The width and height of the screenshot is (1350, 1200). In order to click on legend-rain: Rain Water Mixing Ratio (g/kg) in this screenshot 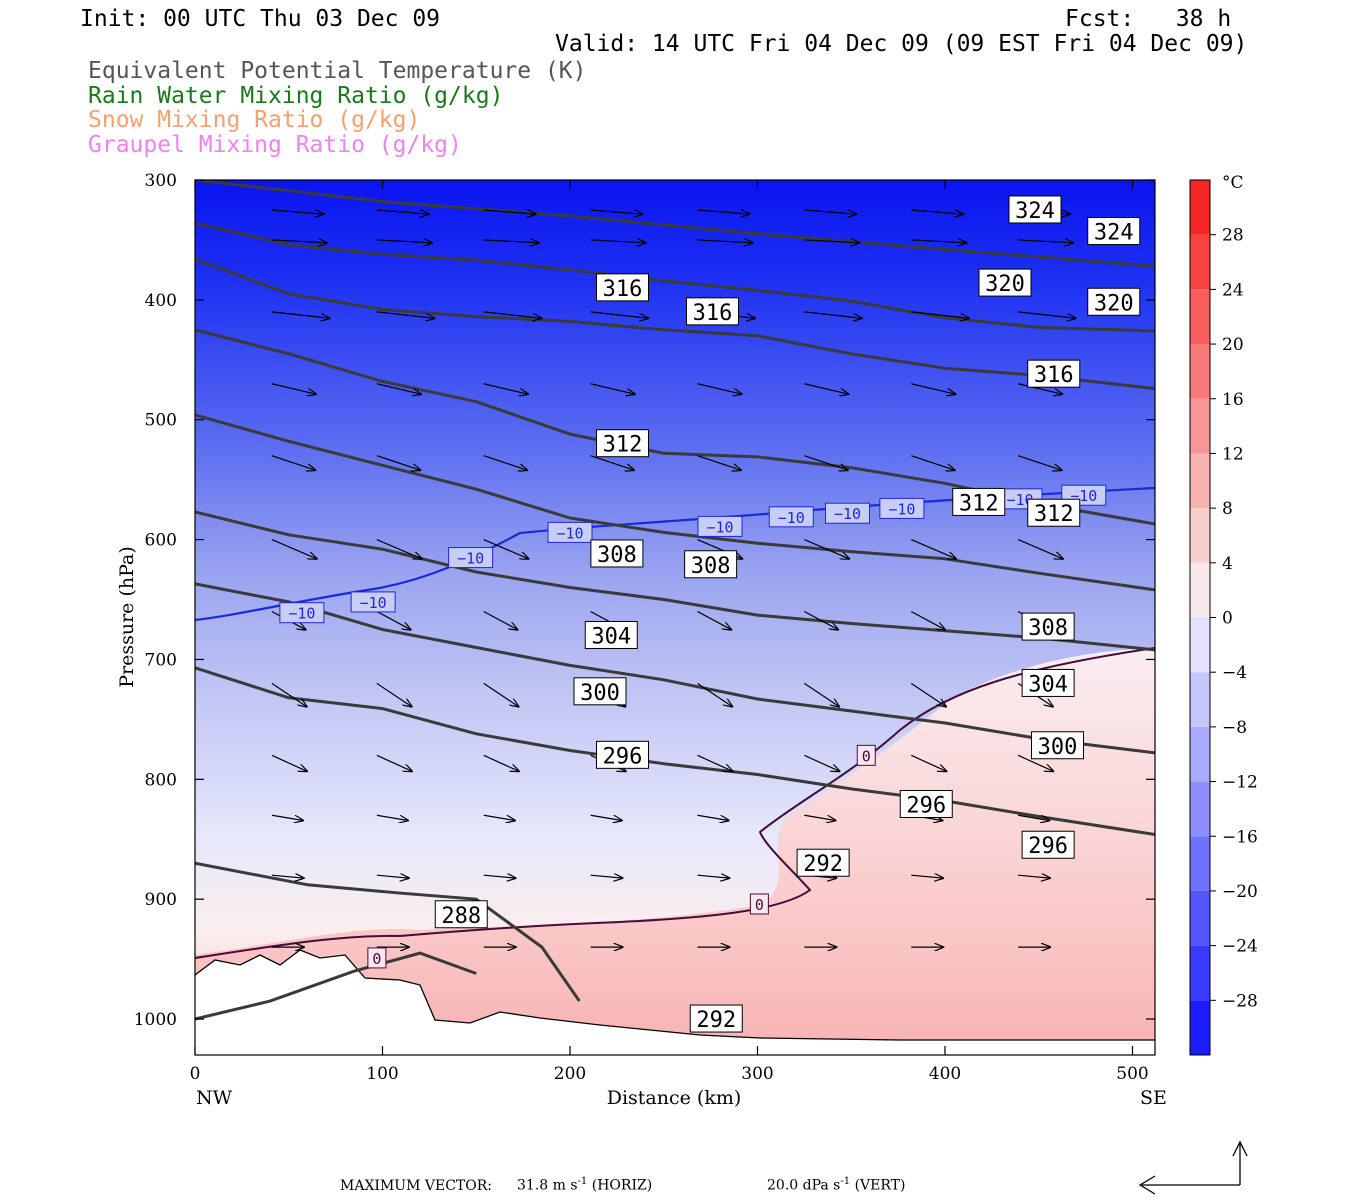, I will do `click(296, 96)`.